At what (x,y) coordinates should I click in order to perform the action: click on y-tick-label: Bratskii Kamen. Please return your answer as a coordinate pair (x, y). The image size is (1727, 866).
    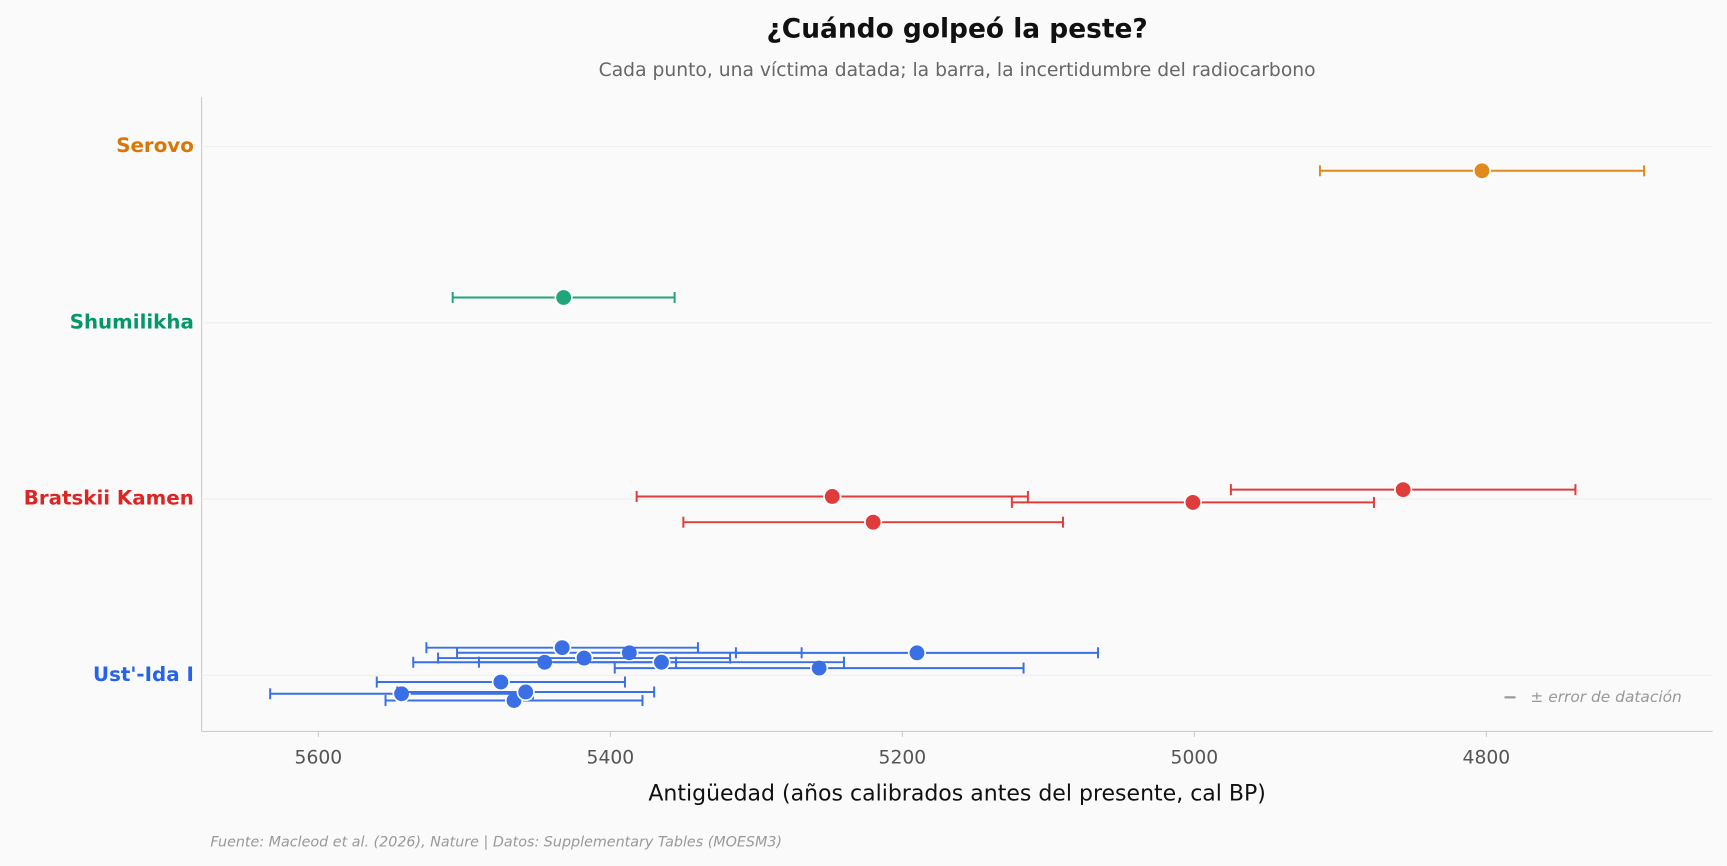
    Looking at the image, I should click on (109, 498).